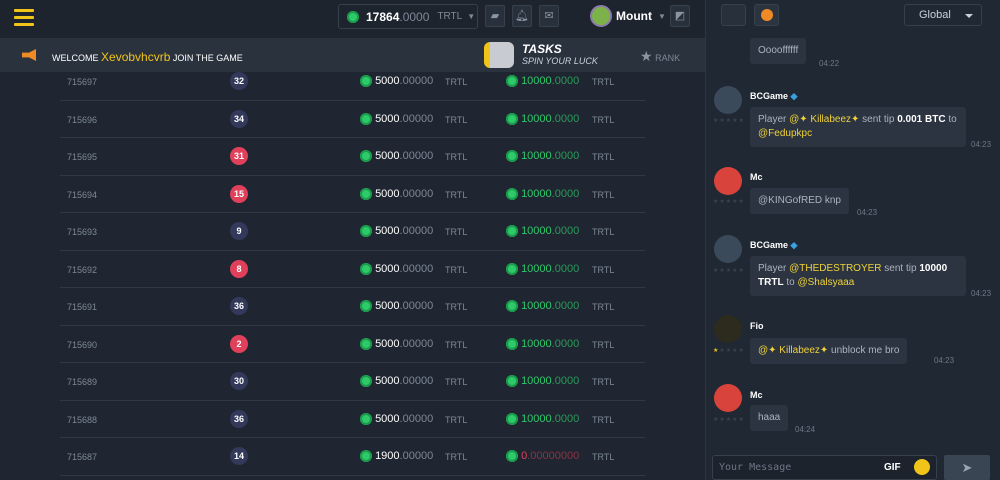  What do you see at coordinates (922, 467) in the screenshot?
I see `emoji-icon` at bounding box center [922, 467].